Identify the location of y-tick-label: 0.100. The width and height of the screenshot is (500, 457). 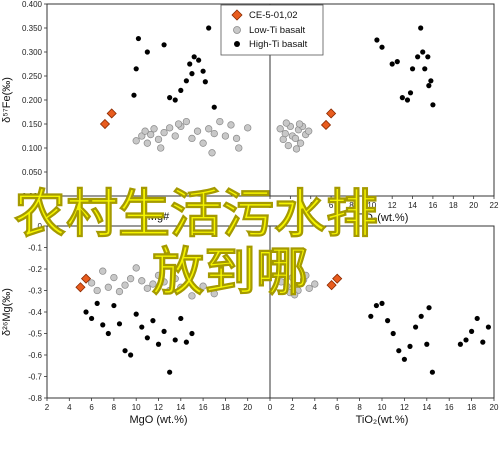
(32, 148).